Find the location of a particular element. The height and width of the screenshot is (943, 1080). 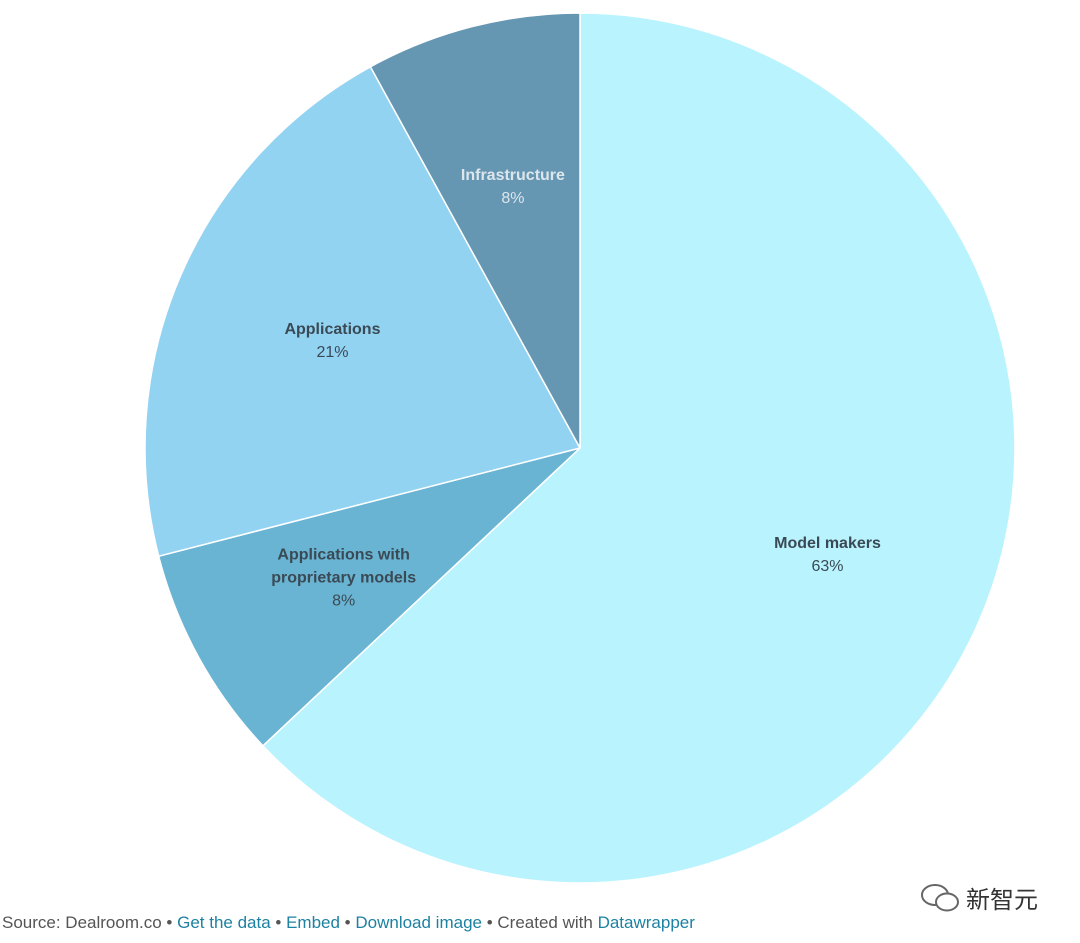

value-label: 63% is located at coordinates (827, 567).